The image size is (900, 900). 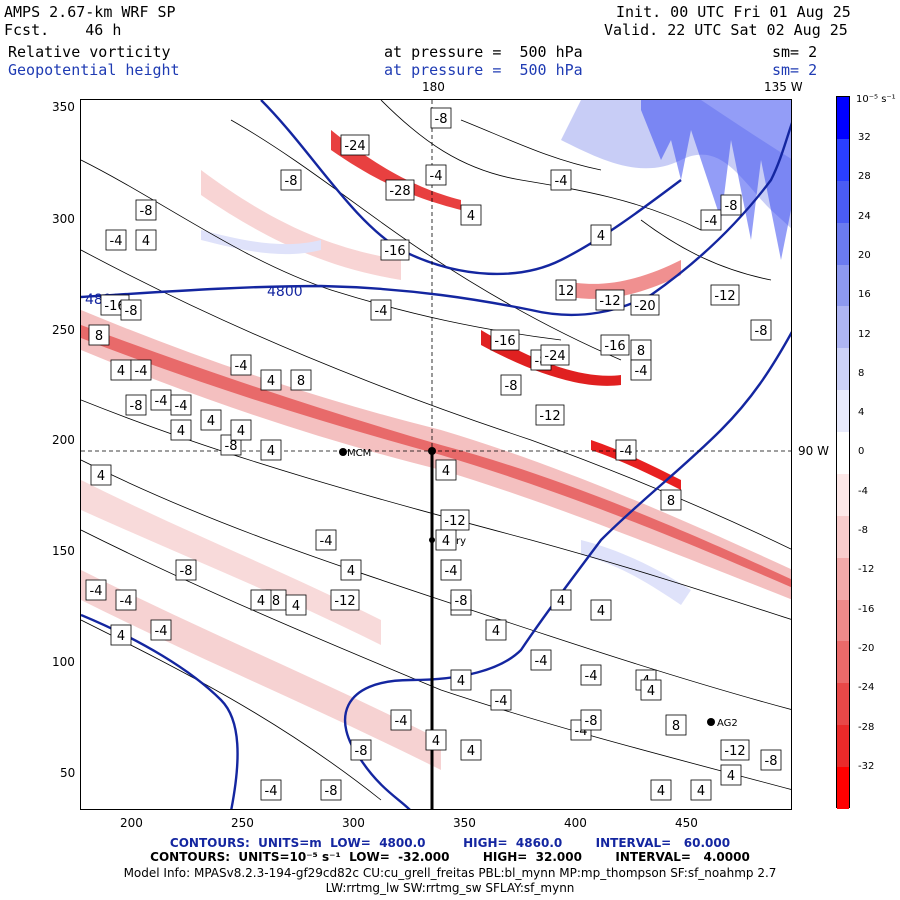 What do you see at coordinates (866, 727) in the screenshot?
I see `colorbar-label: -28` at bounding box center [866, 727].